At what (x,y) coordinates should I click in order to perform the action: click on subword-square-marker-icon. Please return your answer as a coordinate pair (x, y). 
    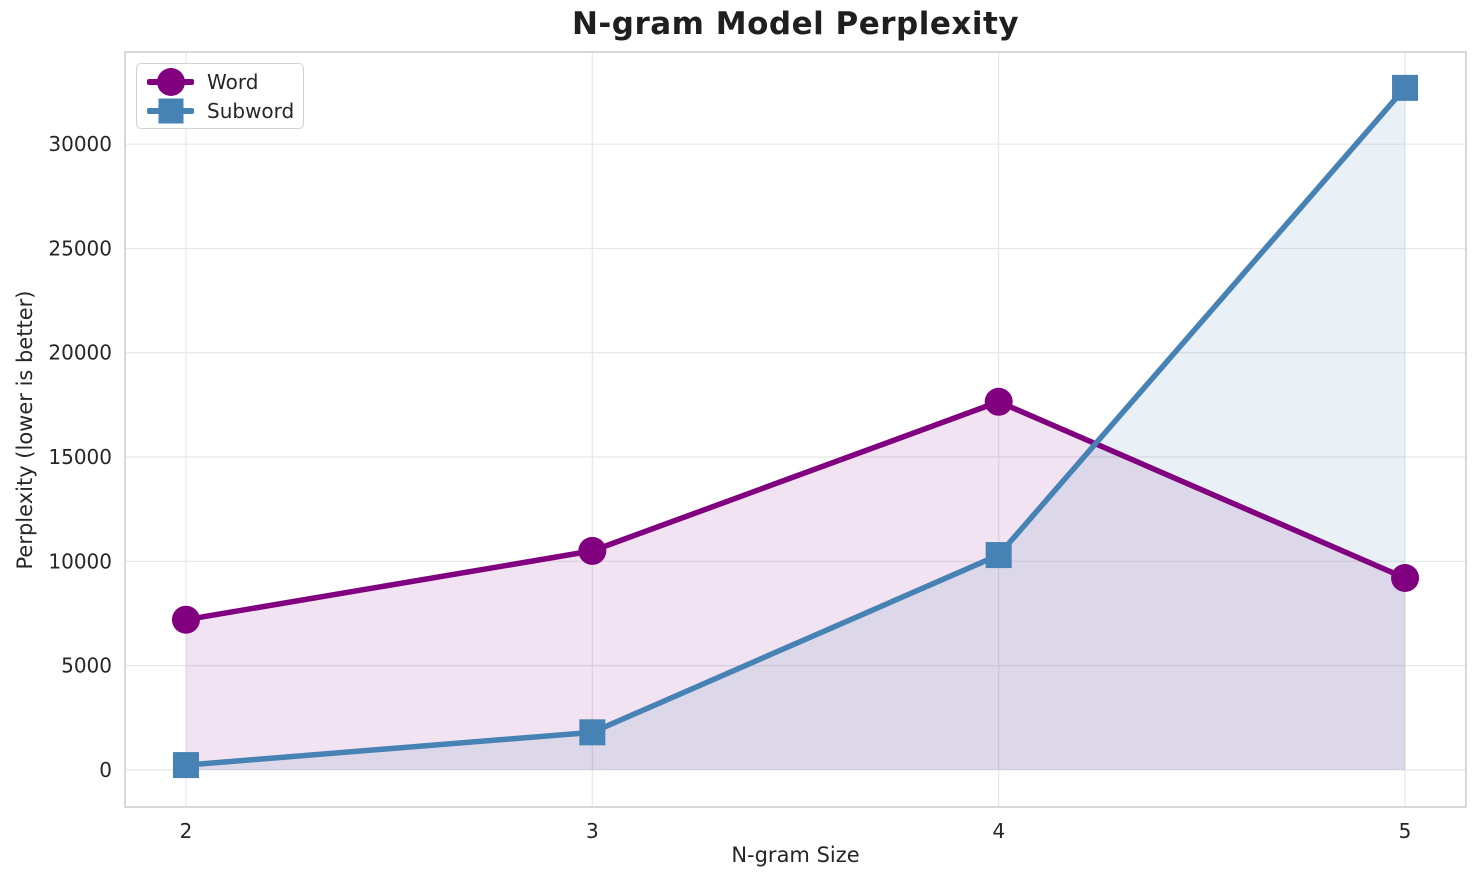
    Looking at the image, I should click on (170, 110).